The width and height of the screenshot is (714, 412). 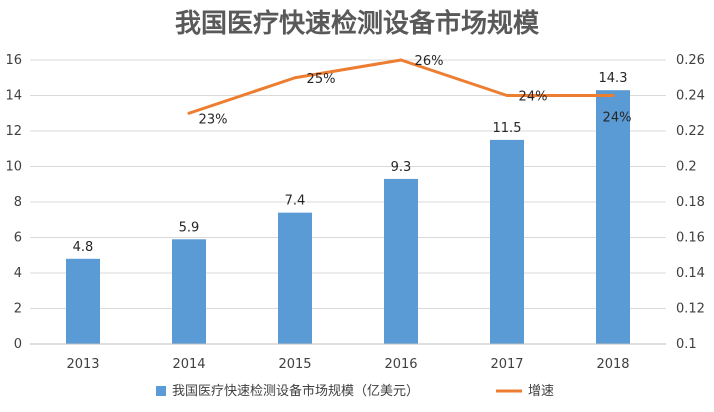 I want to click on y-left-tick-label: 12, so click(x=13, y=131).